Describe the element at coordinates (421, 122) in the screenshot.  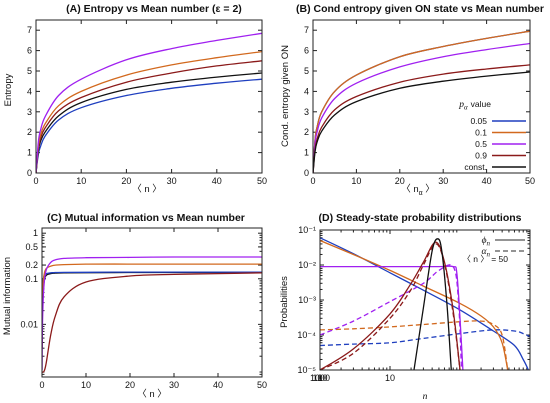
I see `series-line-const` at that location.